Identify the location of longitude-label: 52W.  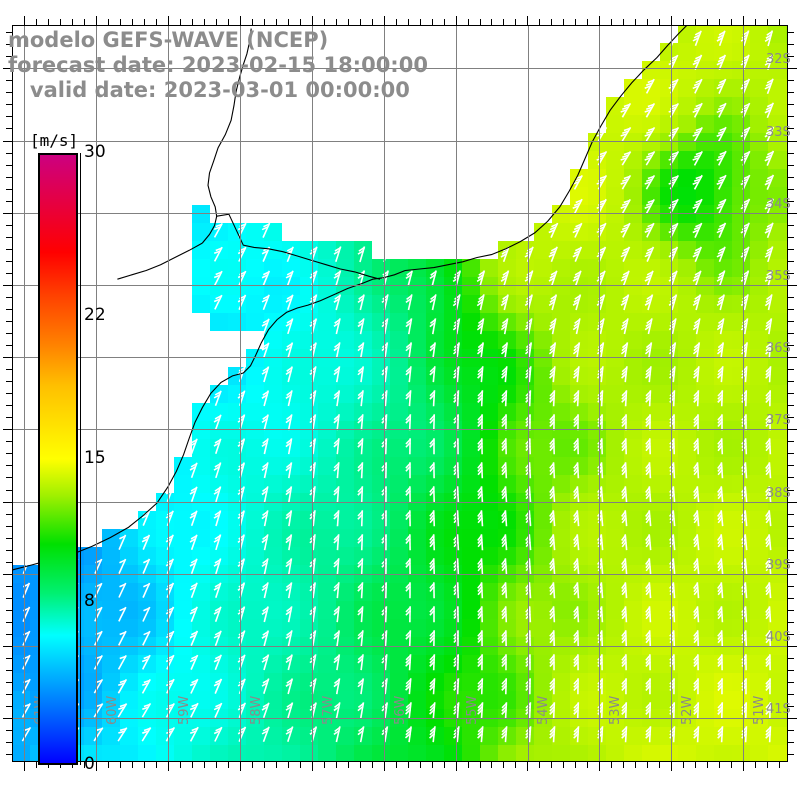
(688, 710).